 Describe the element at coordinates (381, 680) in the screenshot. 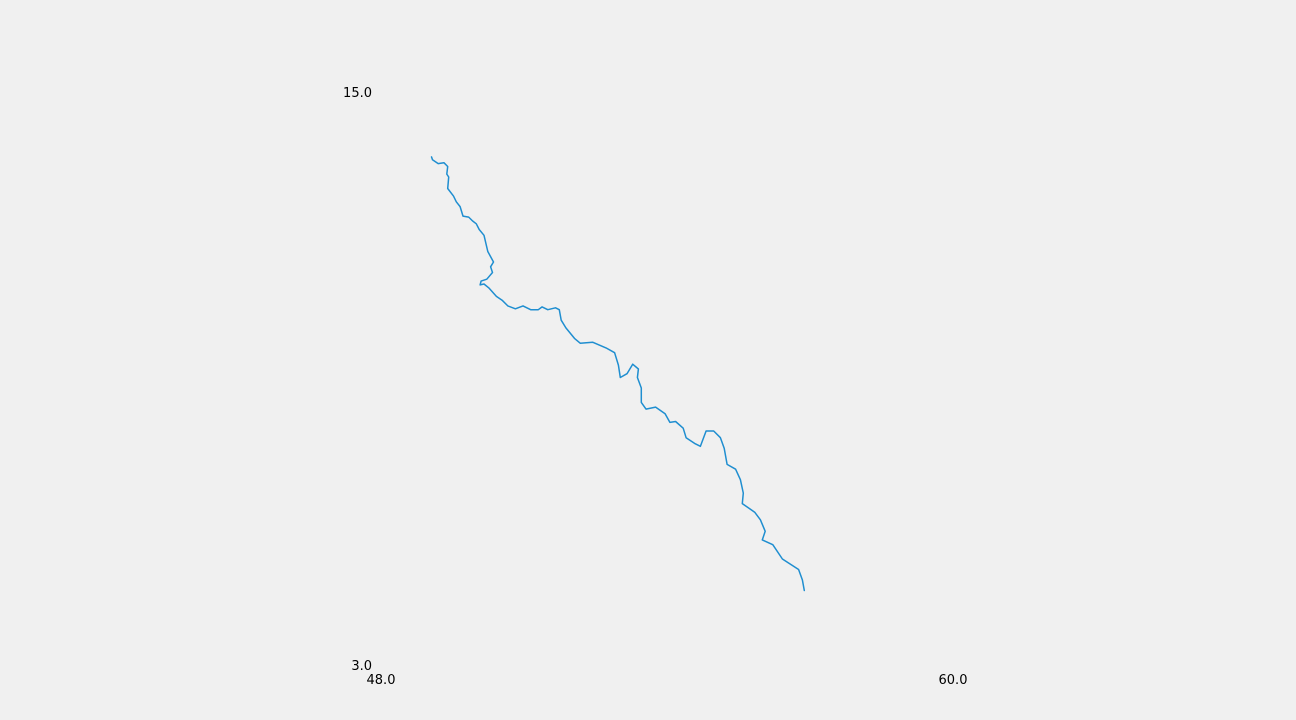

I see `x-tick-label-min: 48.0` at that location.